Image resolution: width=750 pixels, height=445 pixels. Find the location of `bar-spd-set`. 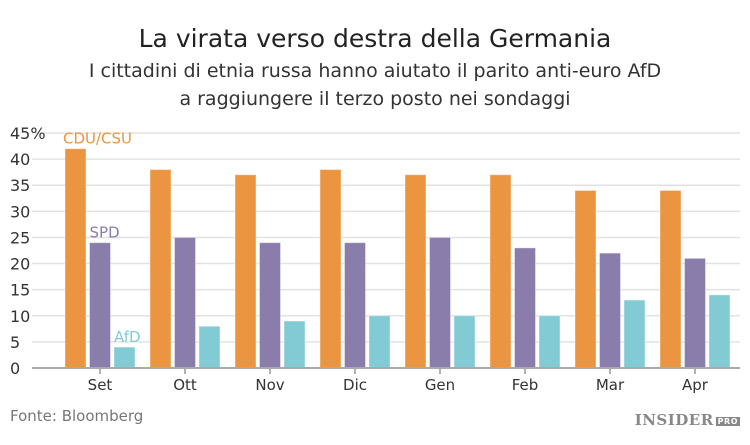

bar-spd-set is located at coordinates (100, 305).